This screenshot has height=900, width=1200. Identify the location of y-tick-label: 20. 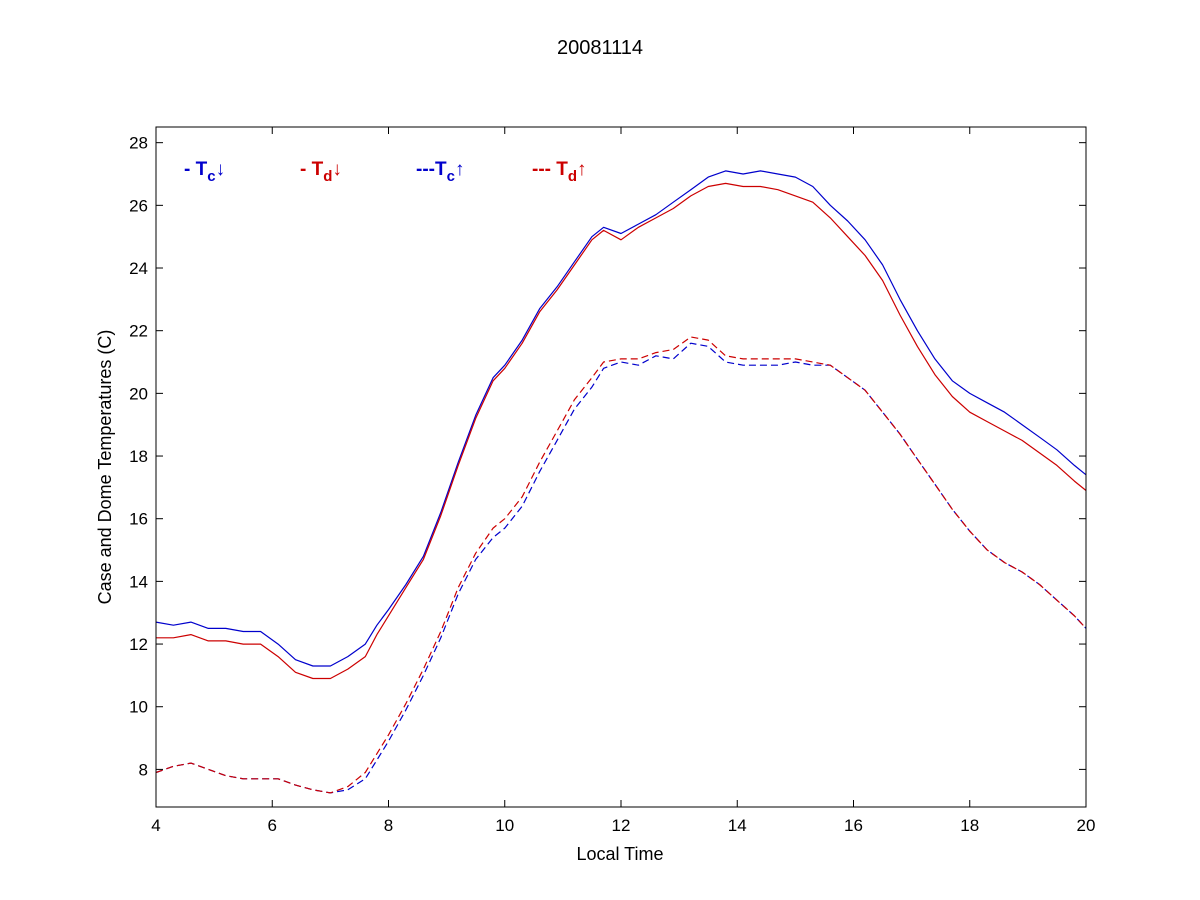
(138, 393).